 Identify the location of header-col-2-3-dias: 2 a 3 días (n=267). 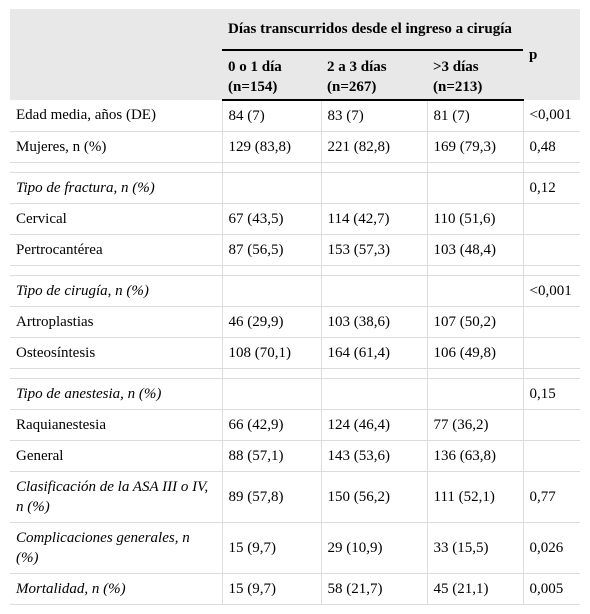
(374, 75).